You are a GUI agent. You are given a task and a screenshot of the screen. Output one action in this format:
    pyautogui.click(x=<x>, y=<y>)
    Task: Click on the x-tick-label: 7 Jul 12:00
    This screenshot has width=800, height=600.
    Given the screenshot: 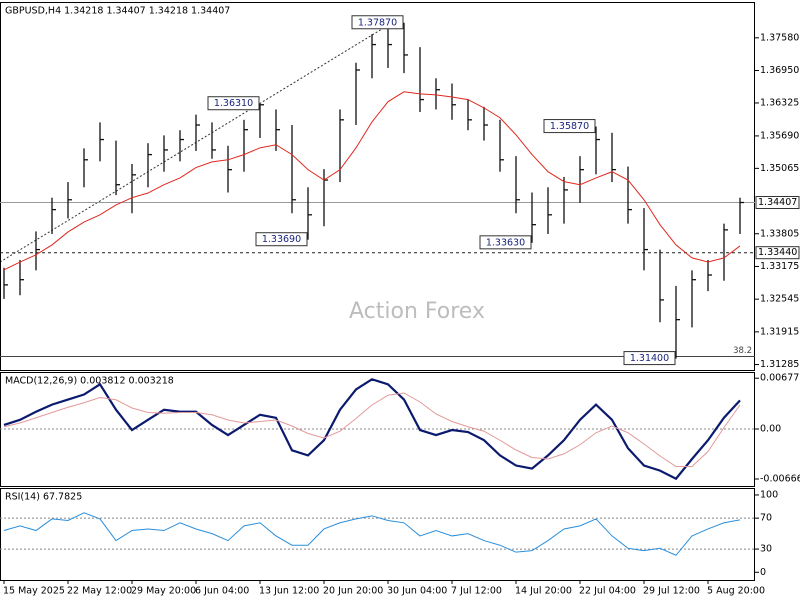 What is the action you would take?
    pyautogui.click(x=476, y=591)
    